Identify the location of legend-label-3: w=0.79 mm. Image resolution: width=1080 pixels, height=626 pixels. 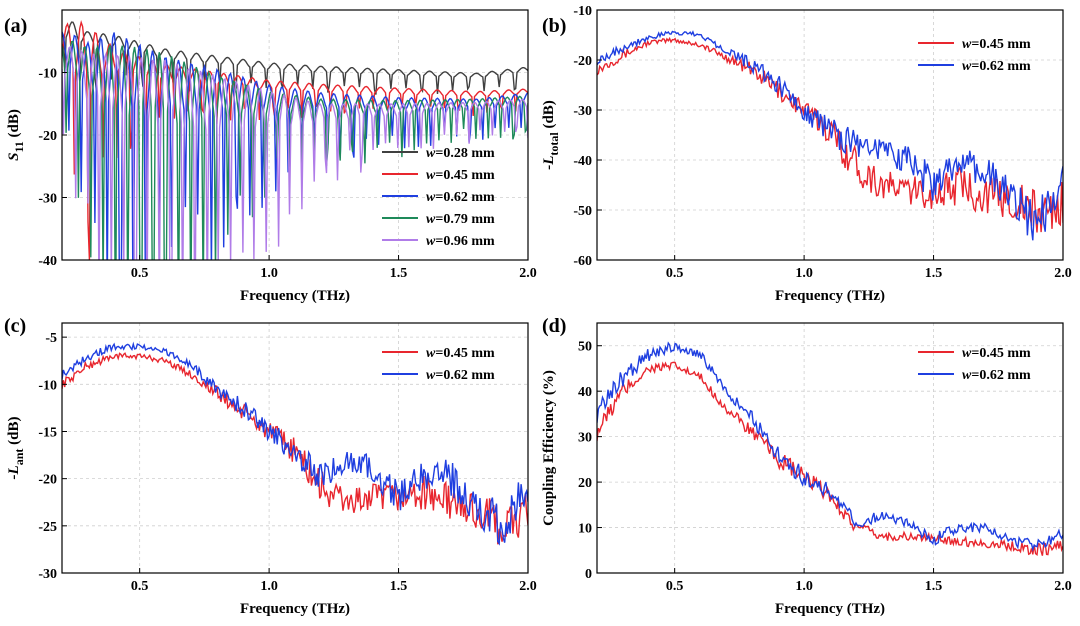
(460, 219).